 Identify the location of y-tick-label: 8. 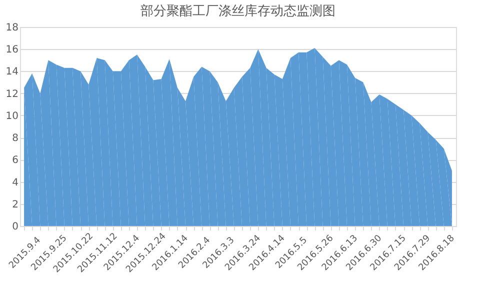
(15, 138).